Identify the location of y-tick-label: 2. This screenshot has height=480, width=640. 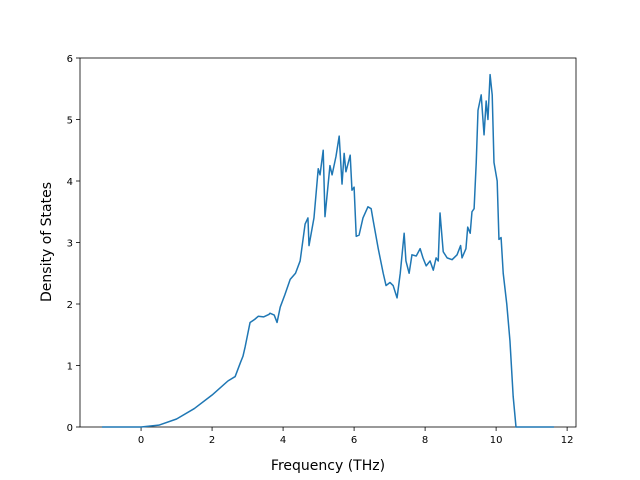
(70, 305).